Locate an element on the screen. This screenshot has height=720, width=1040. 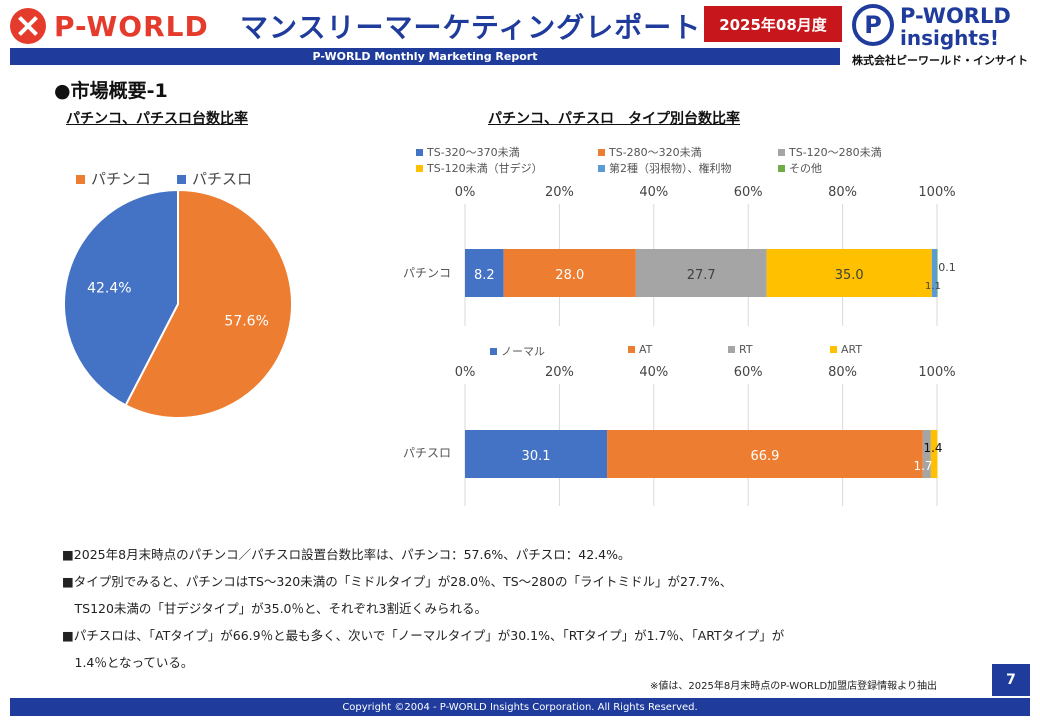
logo-right-company: 株式会社ピーワールド・インサイト is located at coordinates (940, 60).